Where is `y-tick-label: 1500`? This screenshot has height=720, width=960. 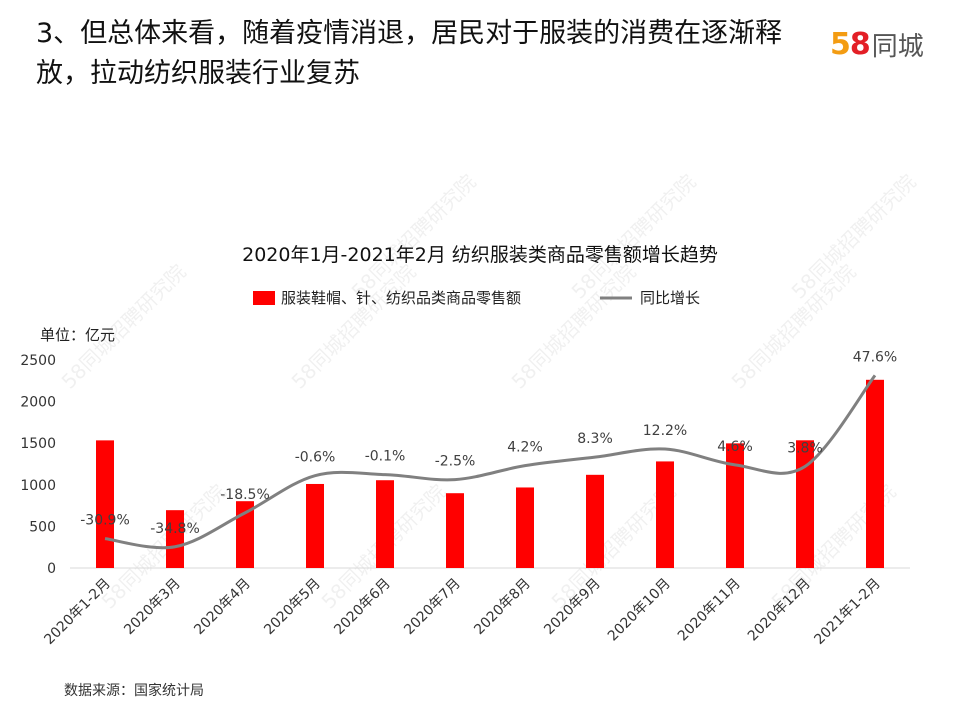
y-tick-label: 1500 is located at coordinates (38, 444).